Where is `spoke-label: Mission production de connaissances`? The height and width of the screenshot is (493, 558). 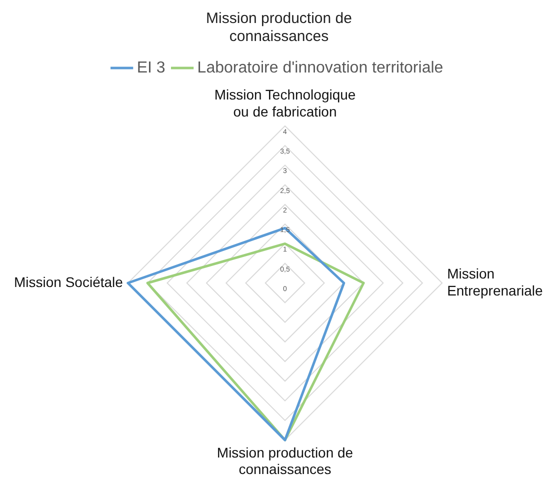
spoke-label: Mission production de connaissances is located at coordinates (285, 461).